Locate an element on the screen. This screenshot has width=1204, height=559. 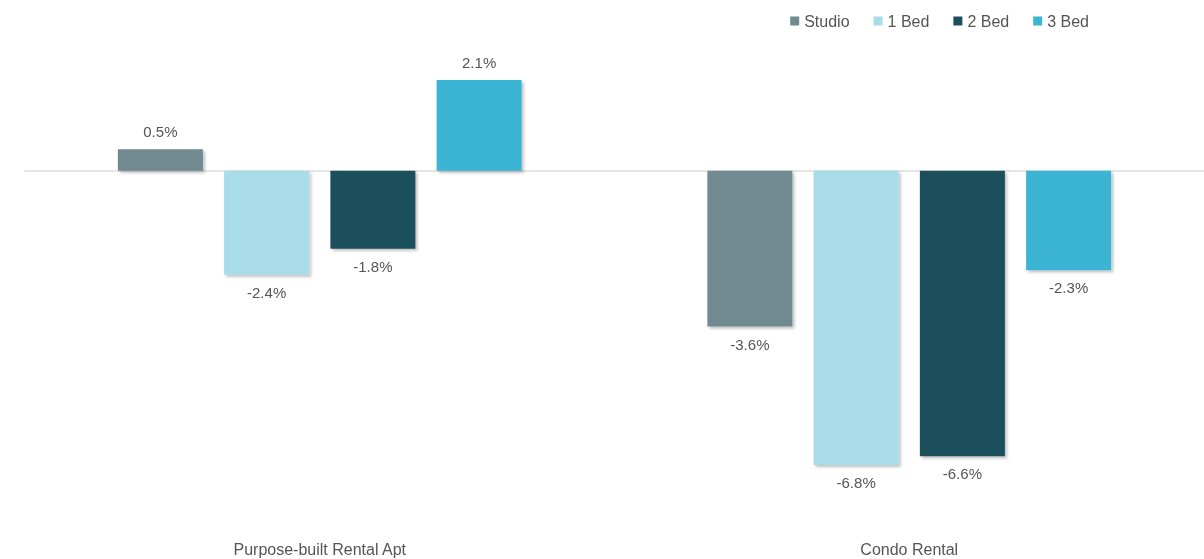
x-tick-label: Condo Rental is located at coordinates (909, 549).